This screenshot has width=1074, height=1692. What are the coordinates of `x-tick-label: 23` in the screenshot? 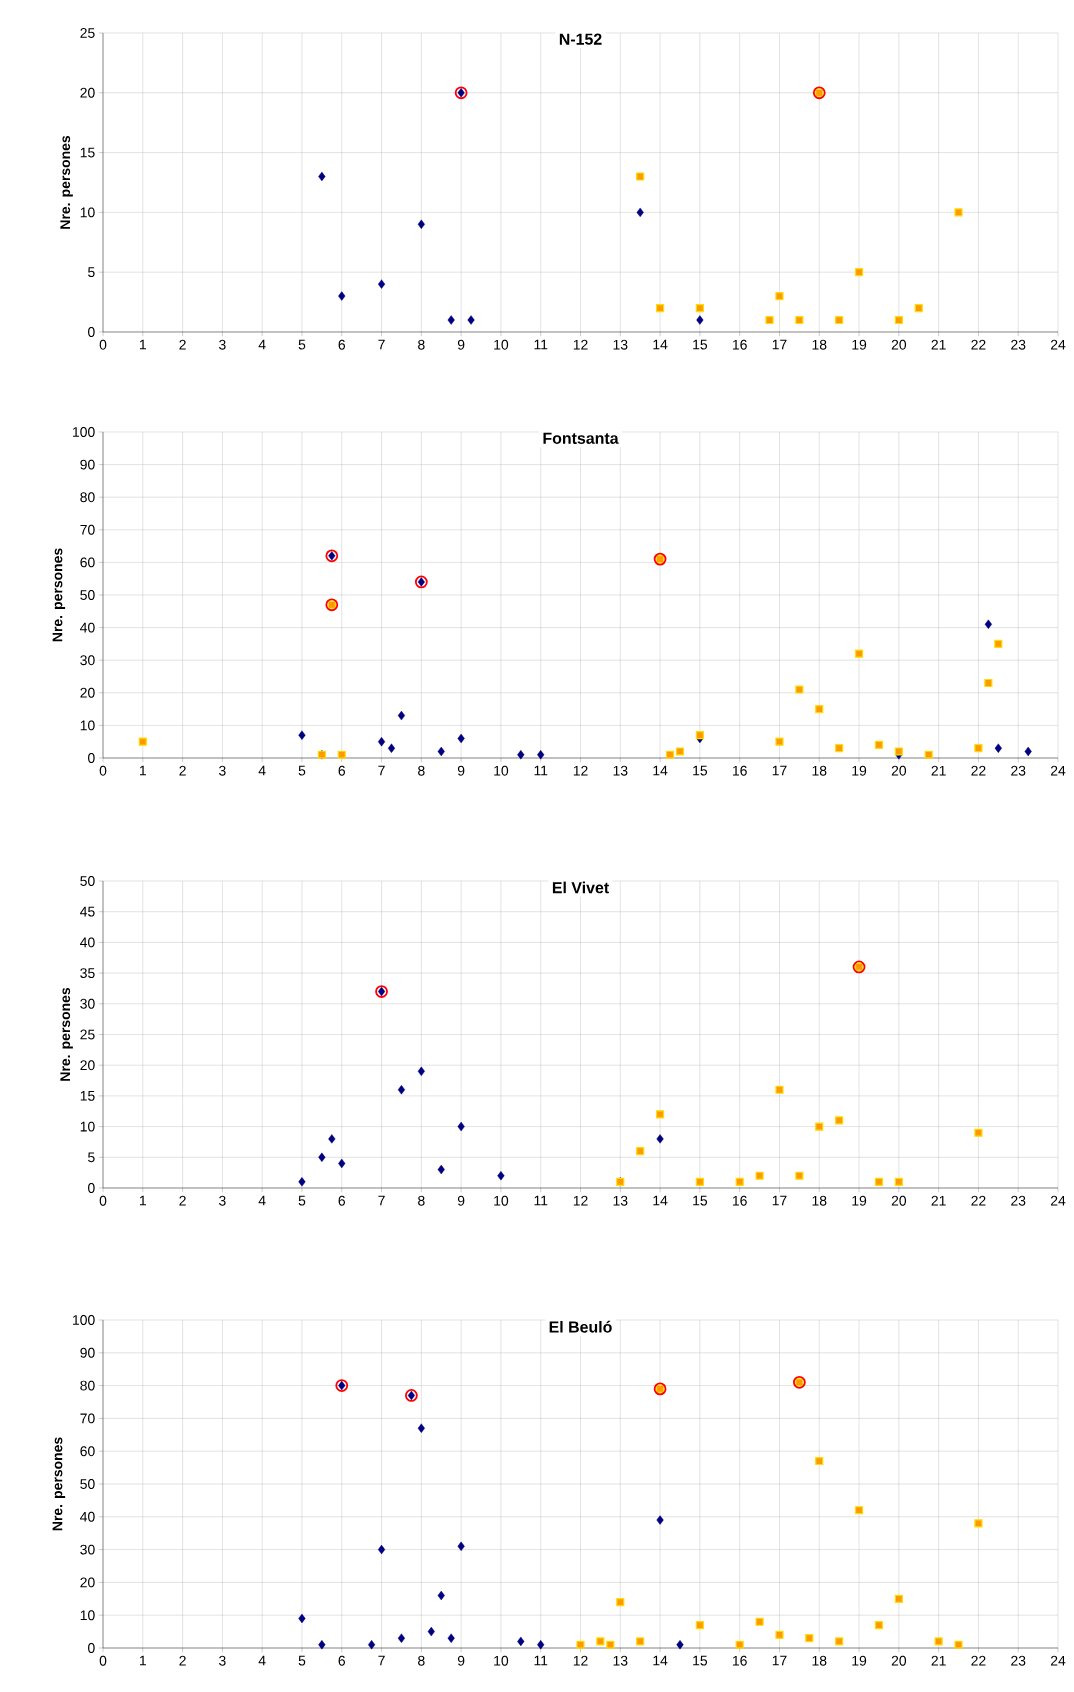 It's located at (1018, 1200).